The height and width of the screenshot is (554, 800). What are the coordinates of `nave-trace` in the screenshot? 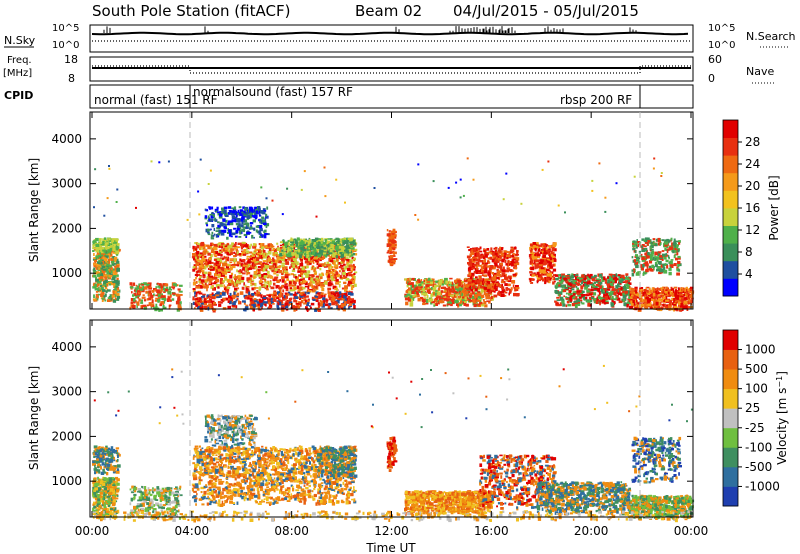 It's located at (391, 69).